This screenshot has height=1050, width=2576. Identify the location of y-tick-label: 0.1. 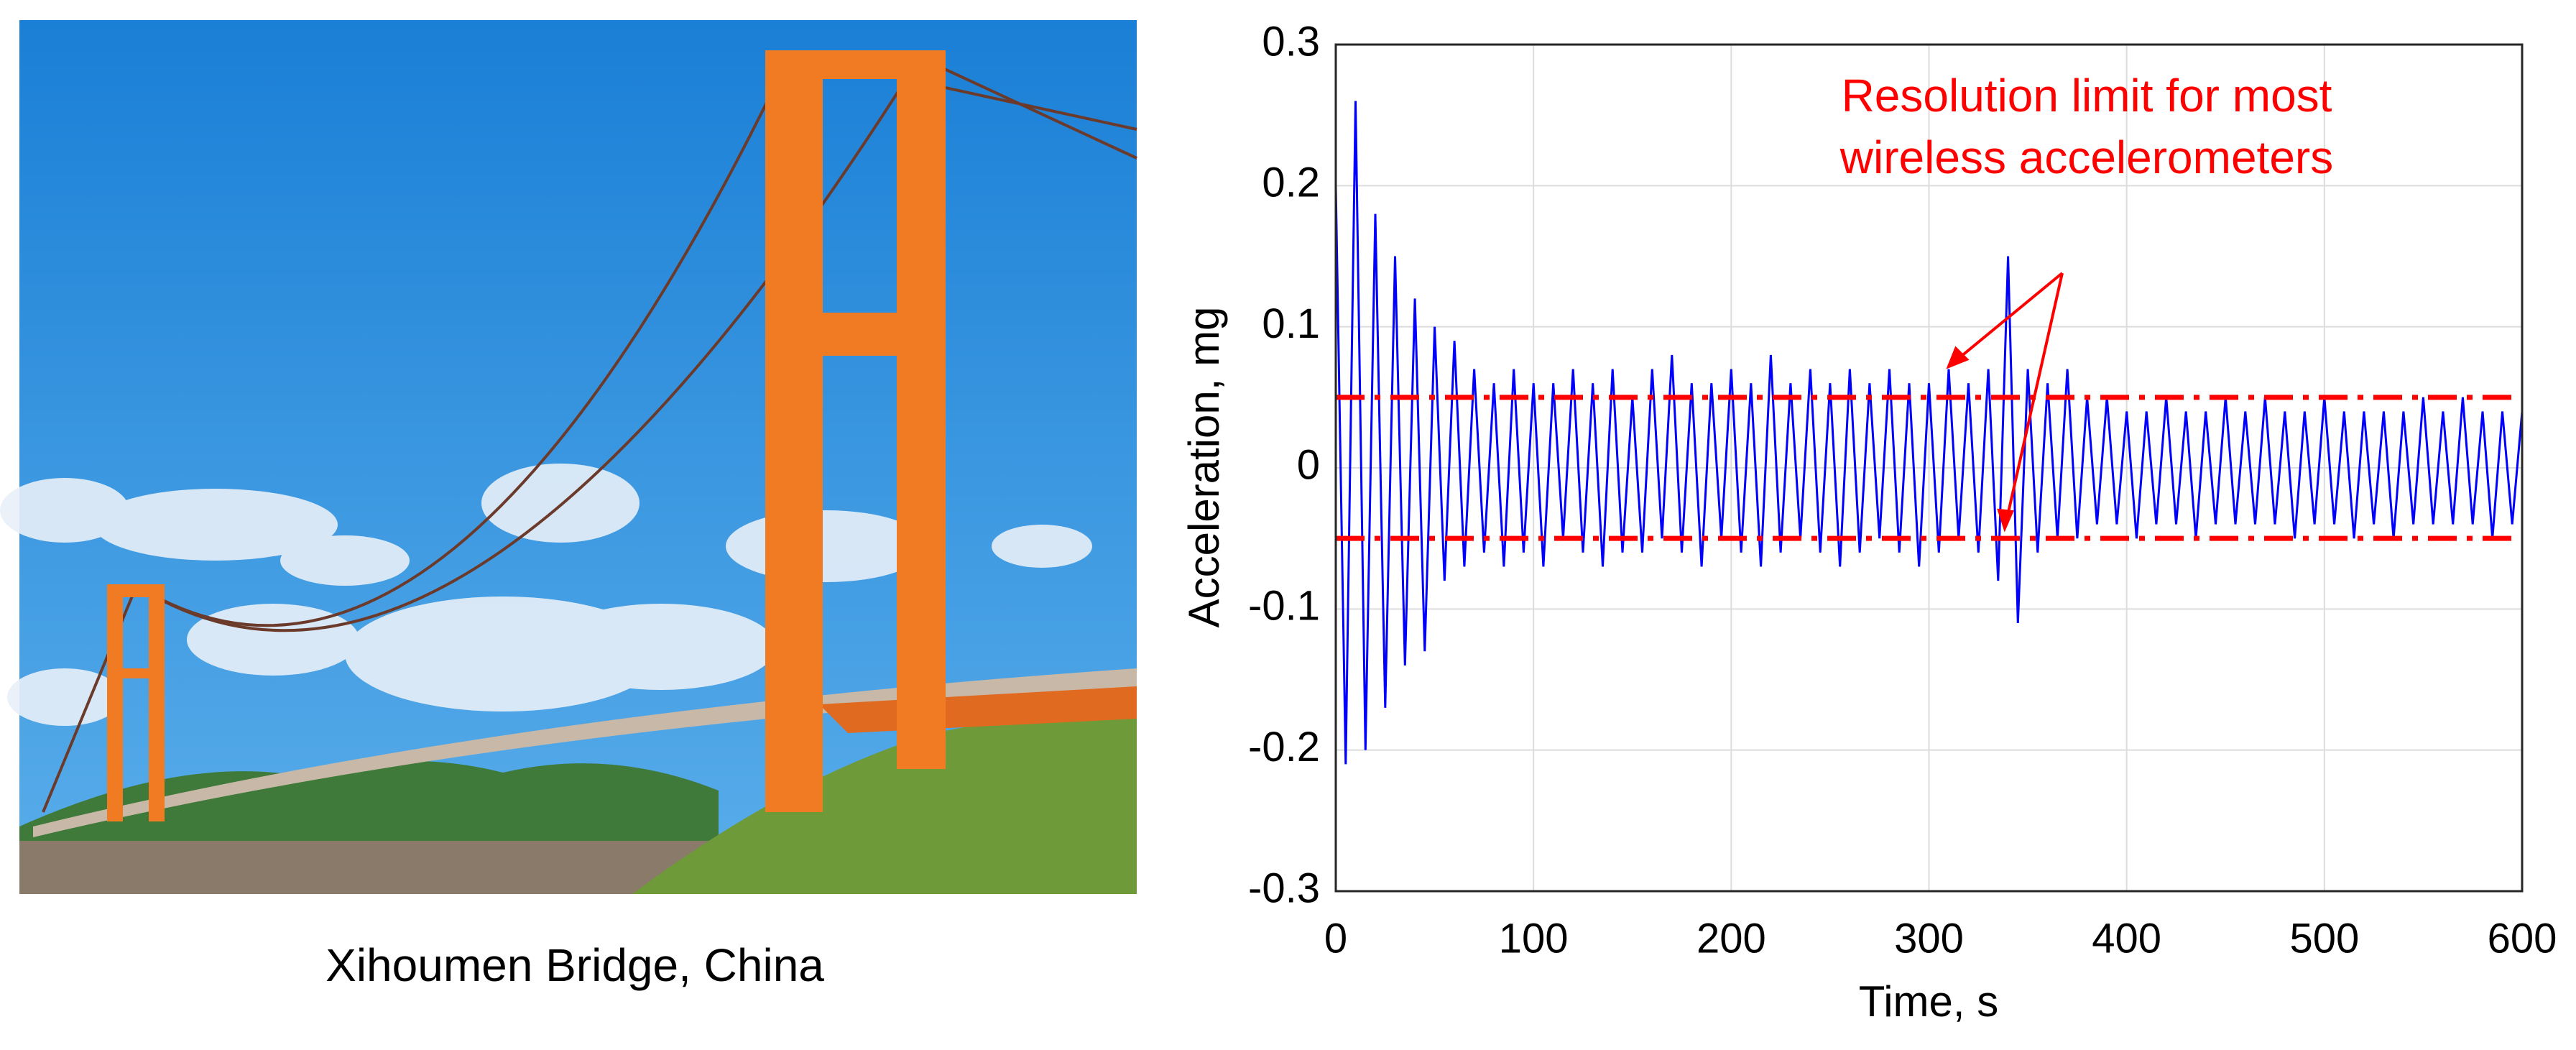
(1291, 323).